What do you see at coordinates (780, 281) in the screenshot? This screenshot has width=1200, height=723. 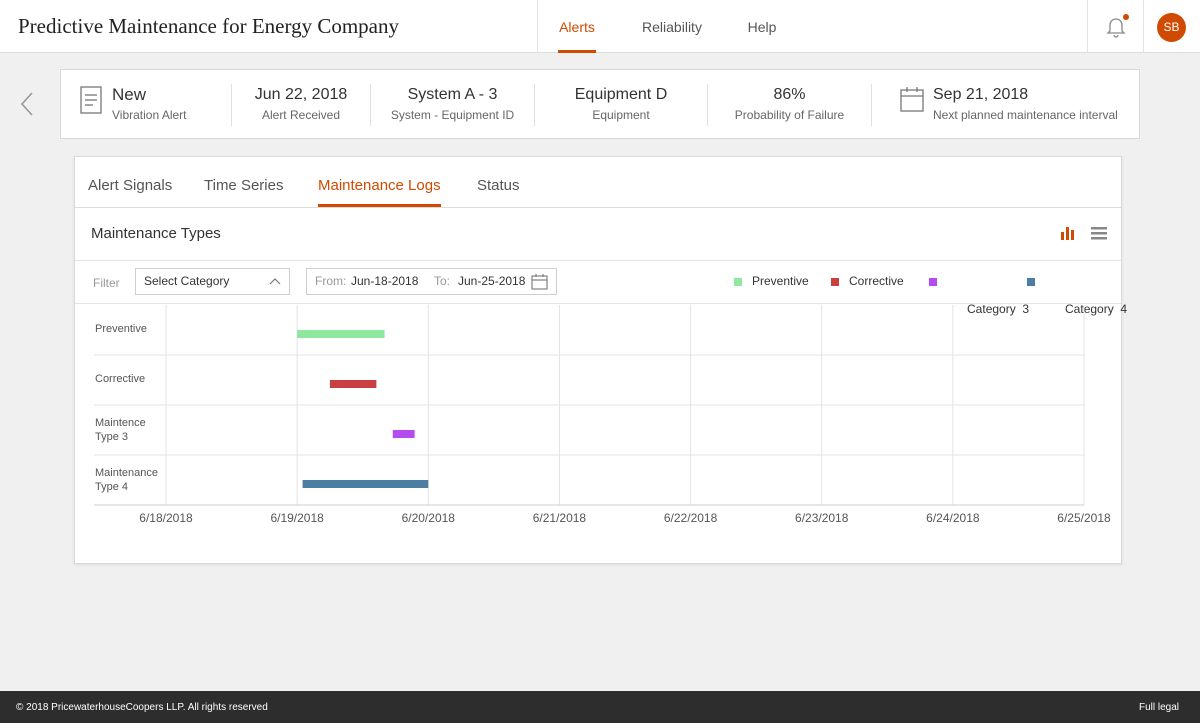 I see `legend-label: Preventive` at bounding box center [780, 281].